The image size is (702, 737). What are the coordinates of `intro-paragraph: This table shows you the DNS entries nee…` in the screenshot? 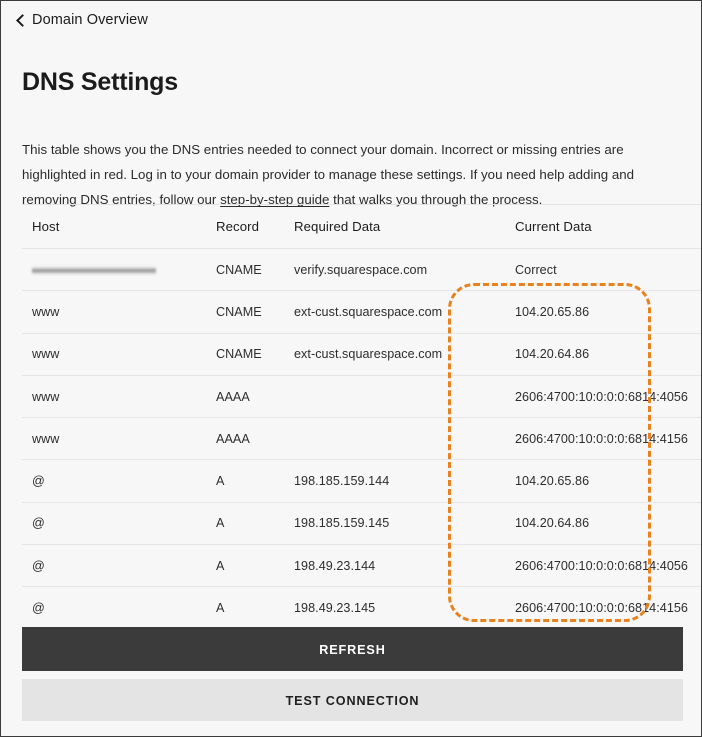 It's located at (352, 174).